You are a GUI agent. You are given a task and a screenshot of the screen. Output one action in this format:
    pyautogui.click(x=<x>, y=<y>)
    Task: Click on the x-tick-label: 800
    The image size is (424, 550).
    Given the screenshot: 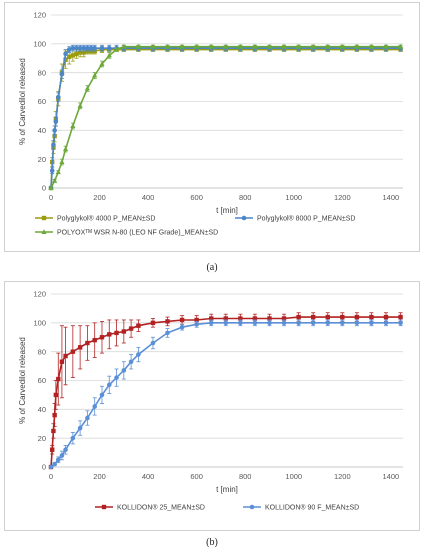 What is the action you would take?
    pyautogui.click(x=245, y=197)
    